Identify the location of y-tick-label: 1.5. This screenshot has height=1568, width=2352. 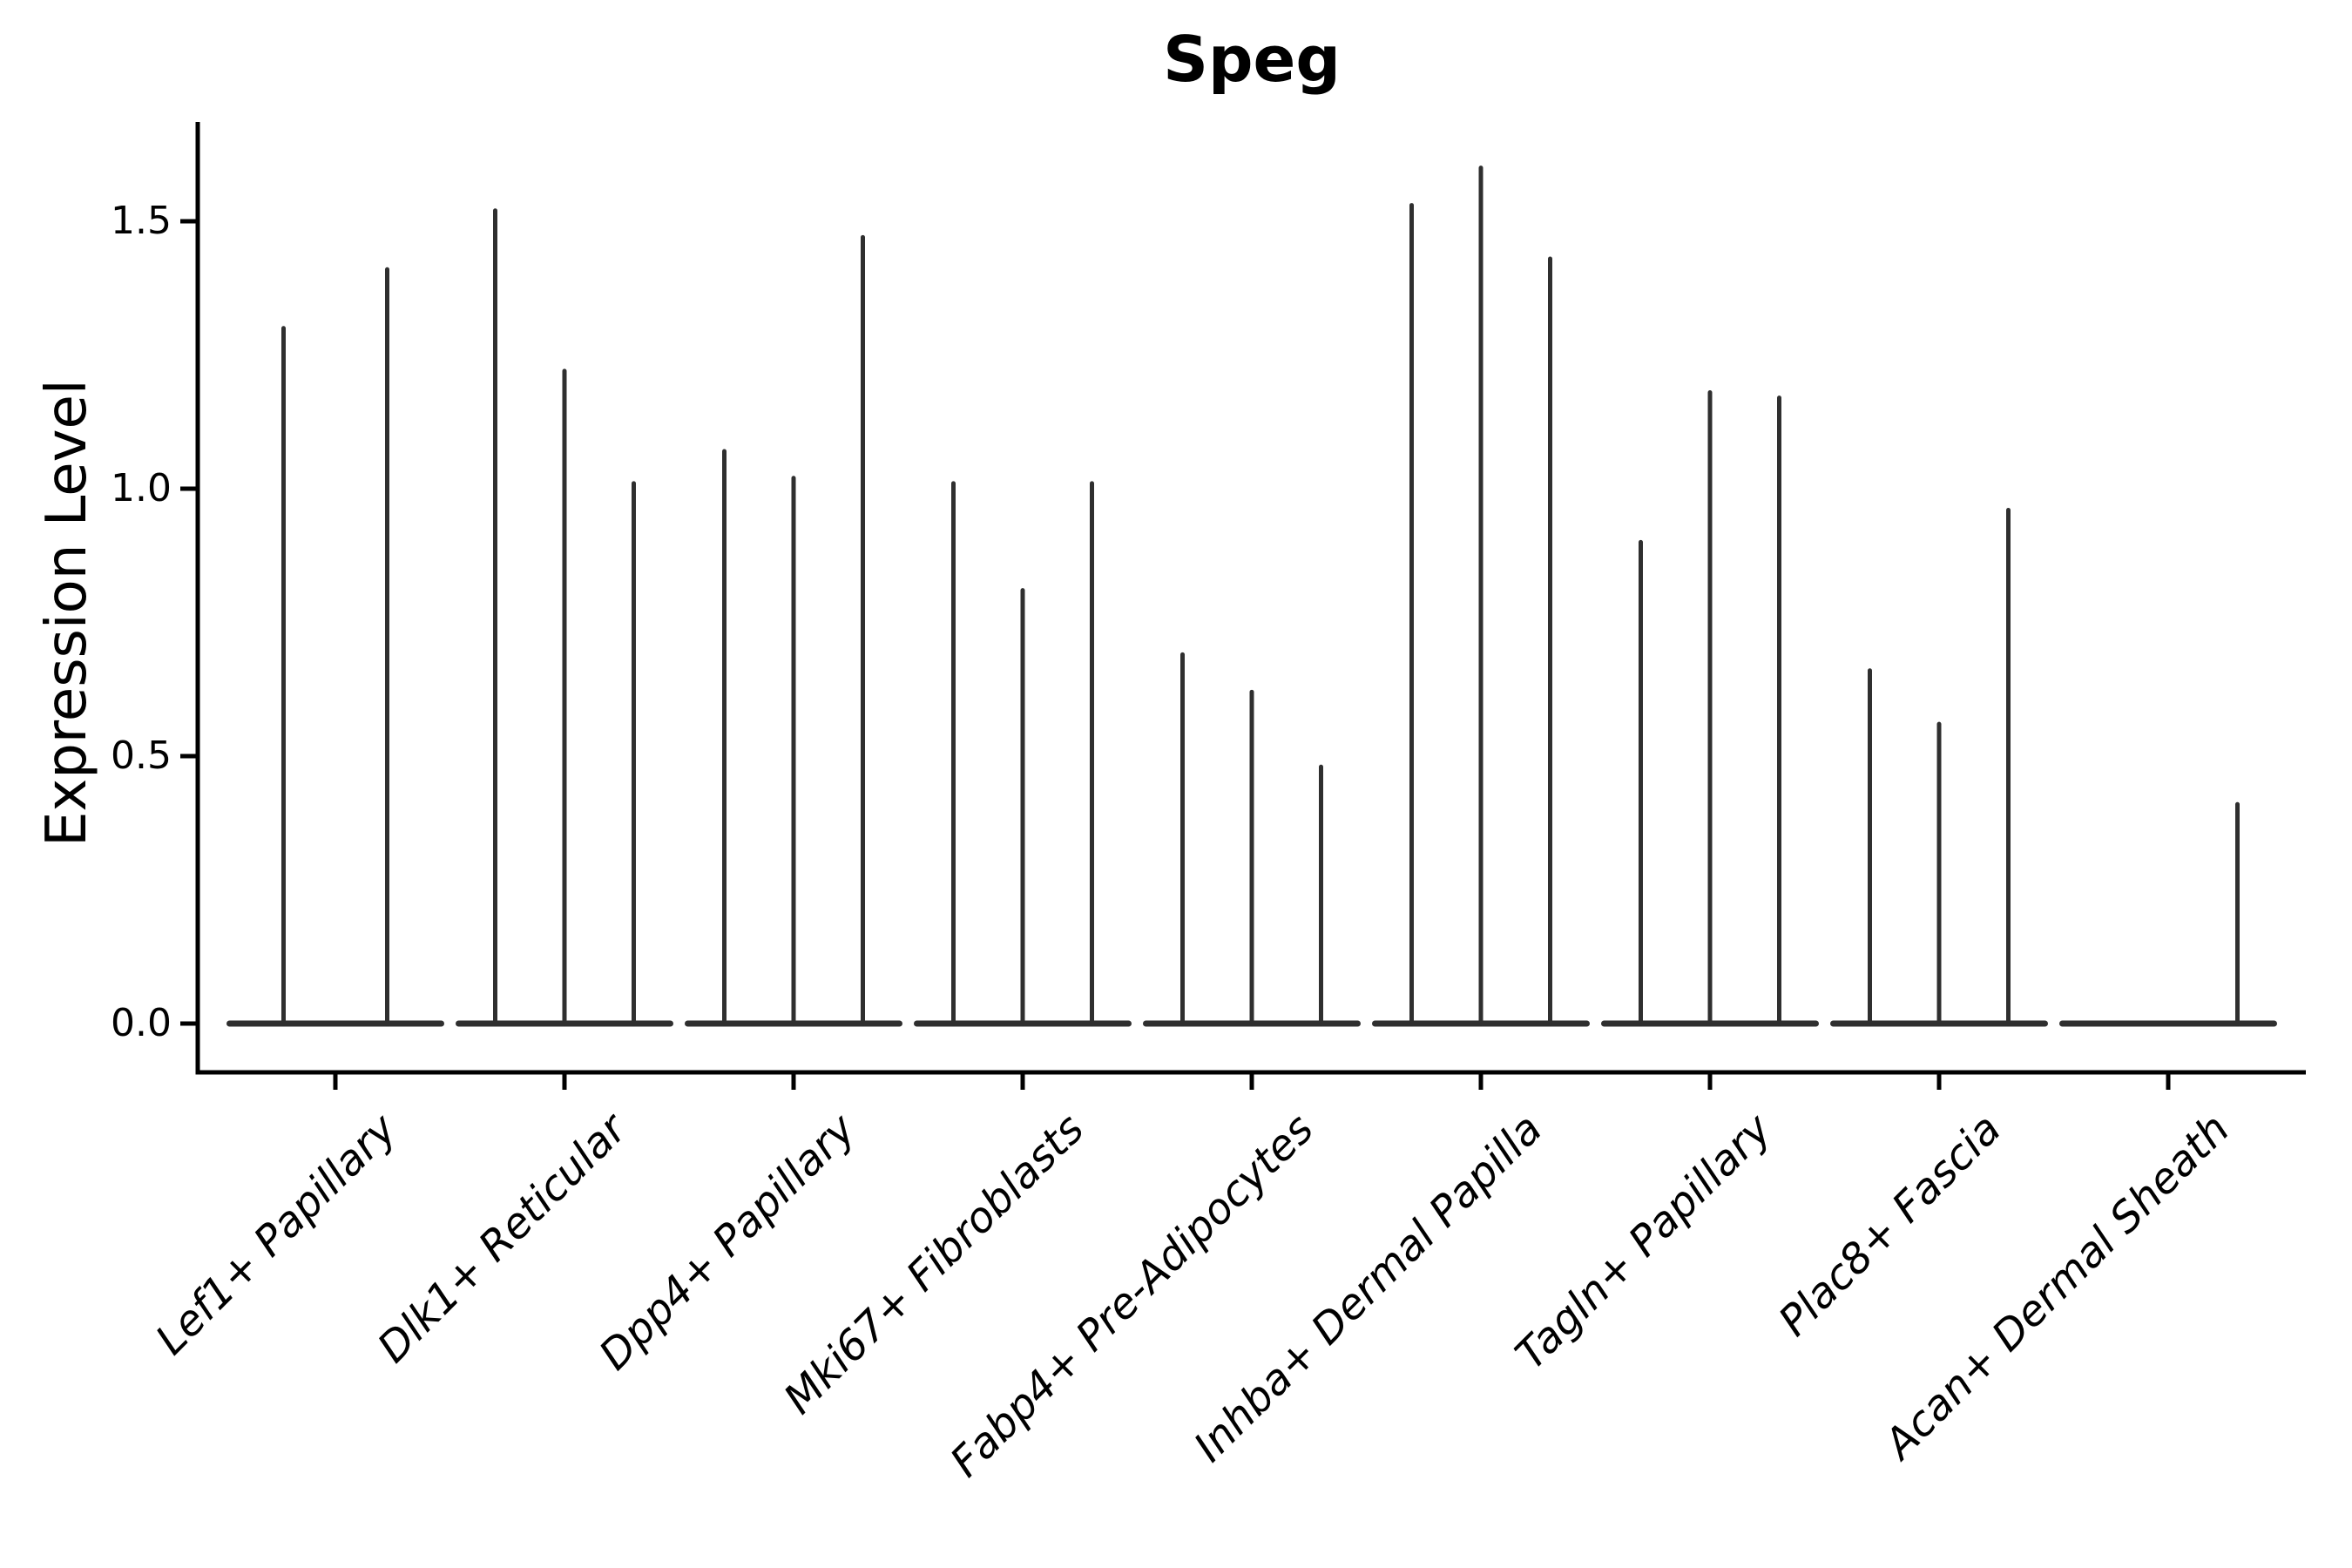
(141, 221).